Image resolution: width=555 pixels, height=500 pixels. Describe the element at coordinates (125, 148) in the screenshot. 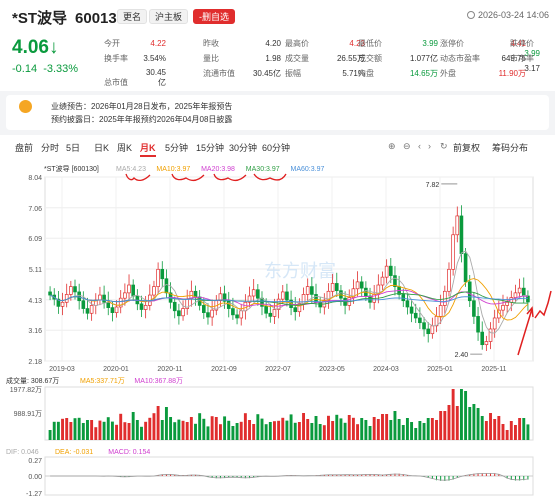

I see `tab-4: 周K` at that location.